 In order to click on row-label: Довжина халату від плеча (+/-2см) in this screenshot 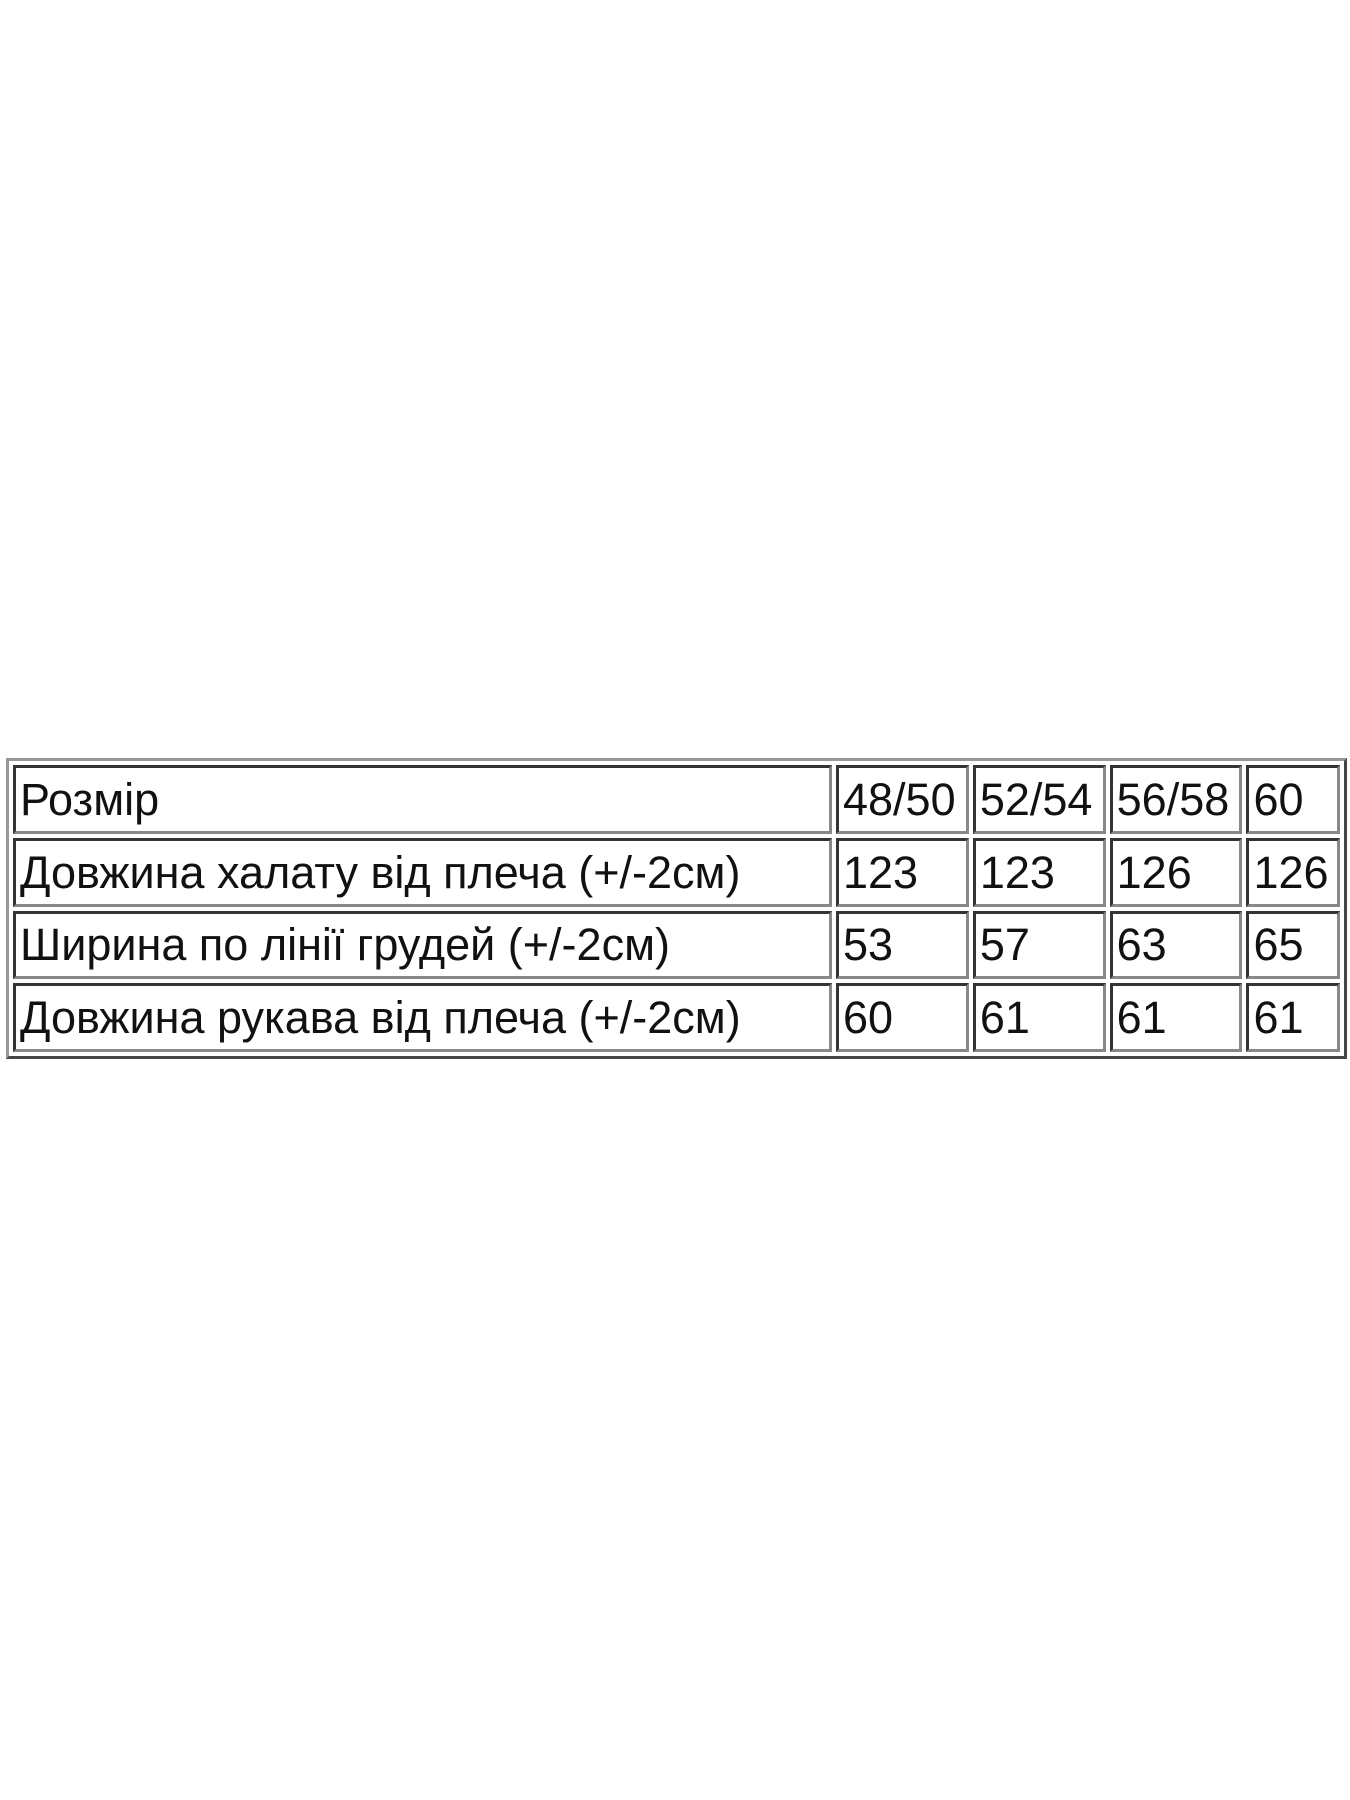, I will do `click(422, 872)`.